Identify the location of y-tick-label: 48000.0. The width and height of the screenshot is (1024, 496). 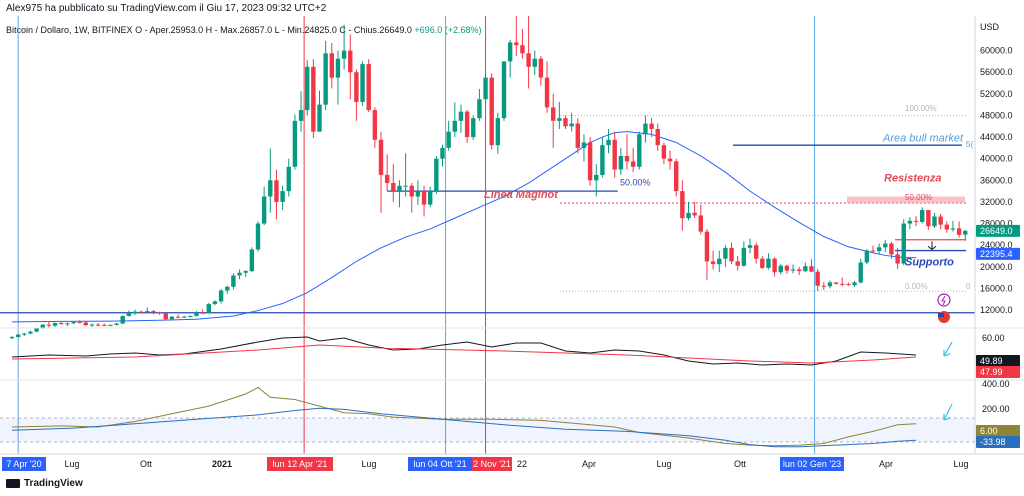
(996, 115).